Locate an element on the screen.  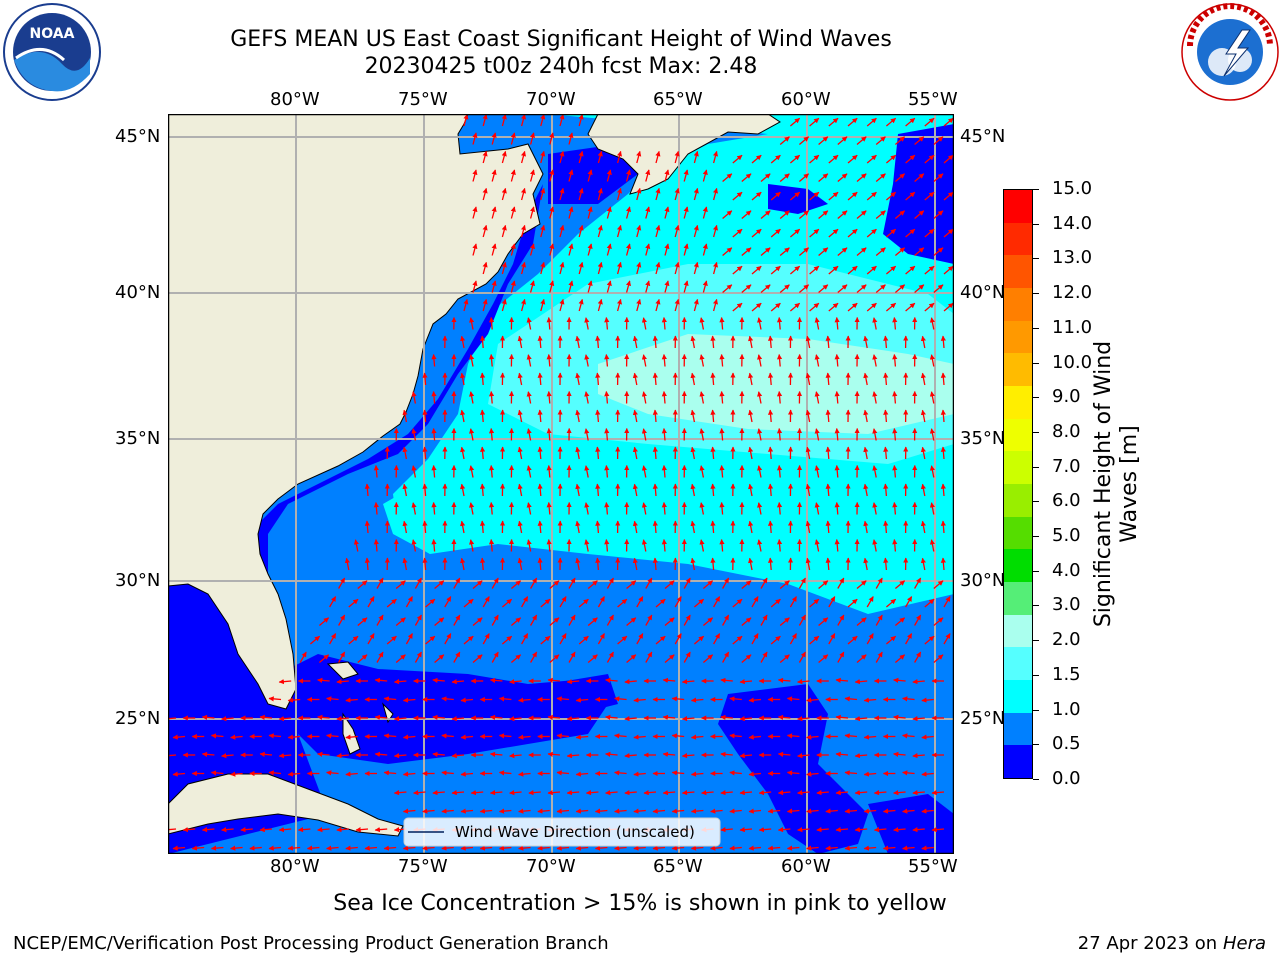
lon-label-bottom: 65°W is located at coordinates (678, 866).